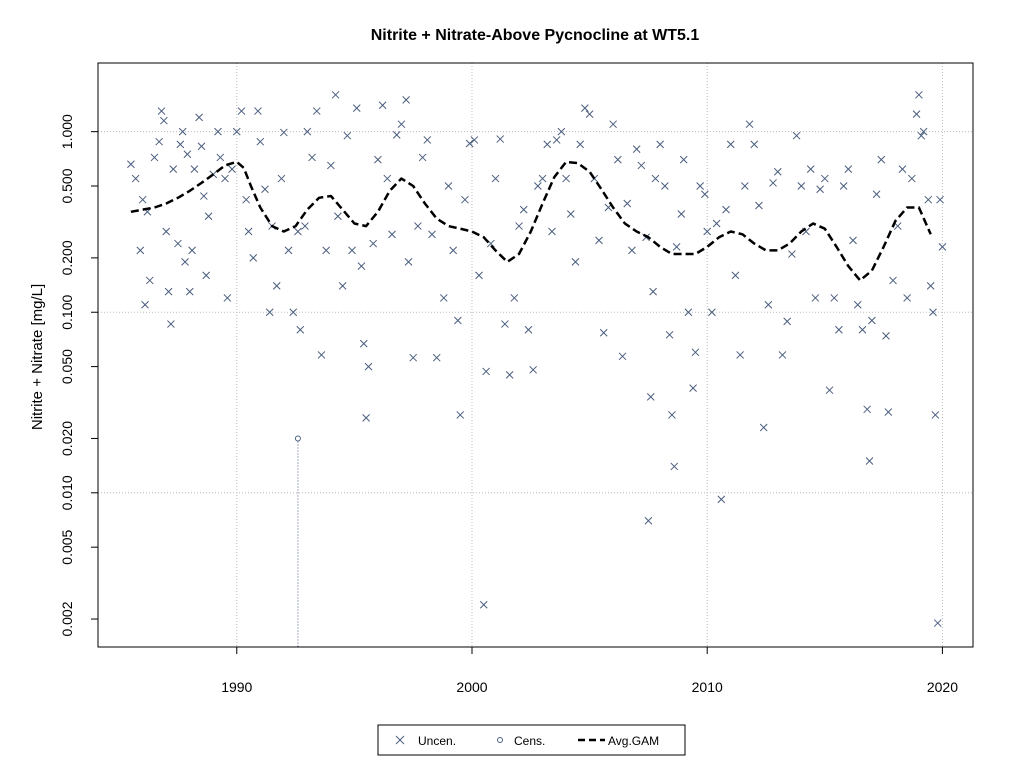  Describe the element at coordinates (471, 687) in the screenshot. I see `x-tick-label: 2000` at that location.